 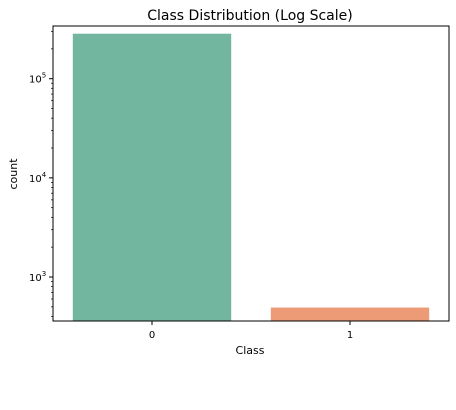 I want to click on x-tick-label: 0, so click(x=152, y=335).